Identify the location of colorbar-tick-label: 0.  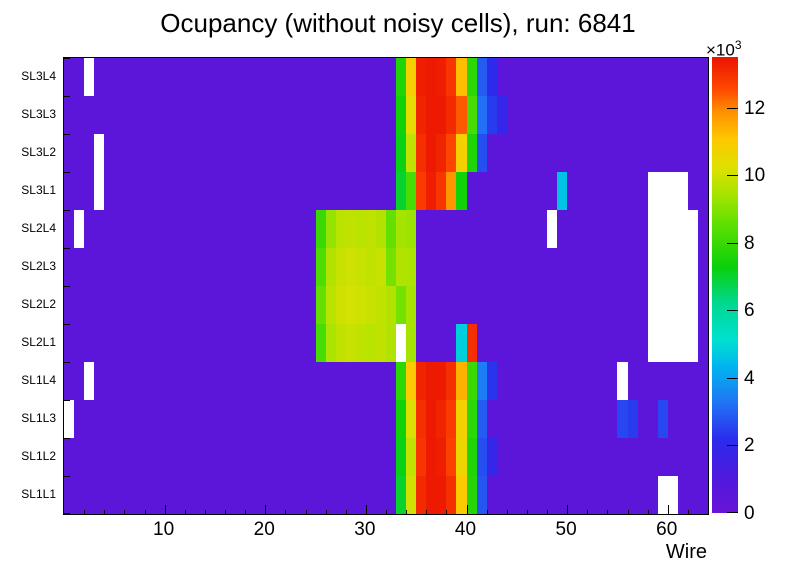
(749, 513).